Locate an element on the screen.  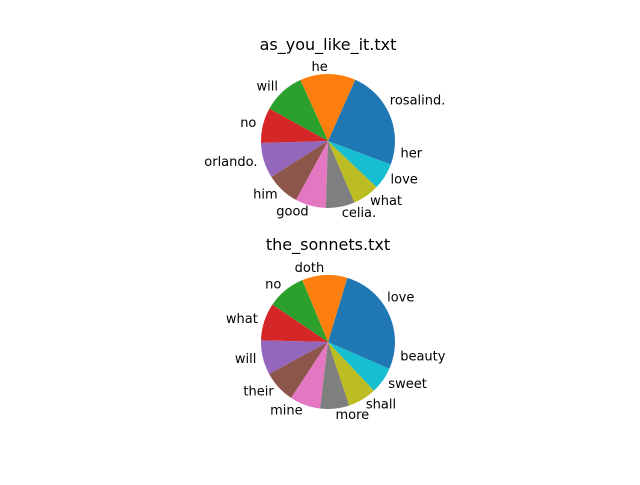
wedge-celia is located at coordinates (340, 174).